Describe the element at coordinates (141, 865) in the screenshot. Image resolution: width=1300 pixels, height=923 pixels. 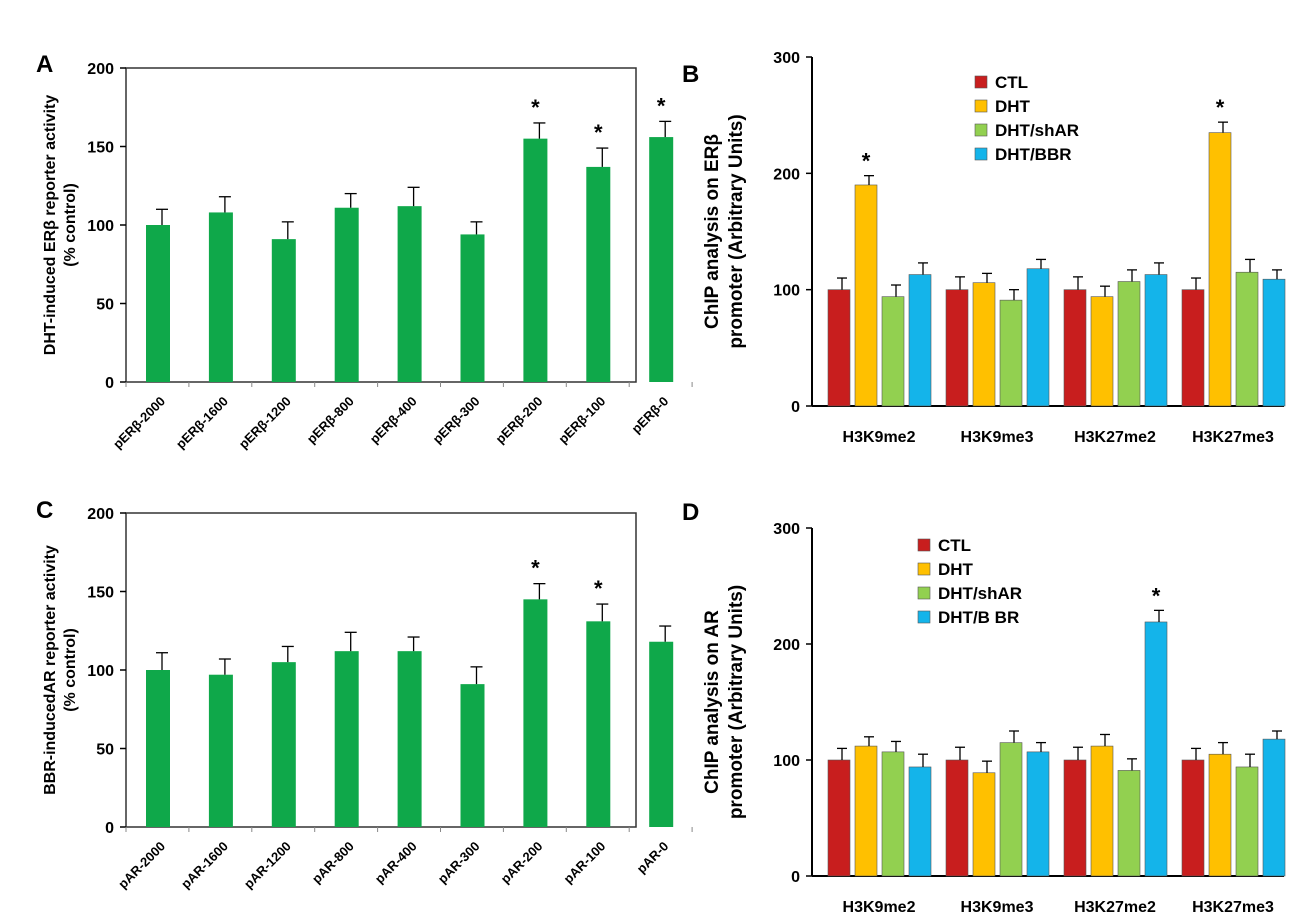
I see `x-tick-label: pAR-2000` at that location.